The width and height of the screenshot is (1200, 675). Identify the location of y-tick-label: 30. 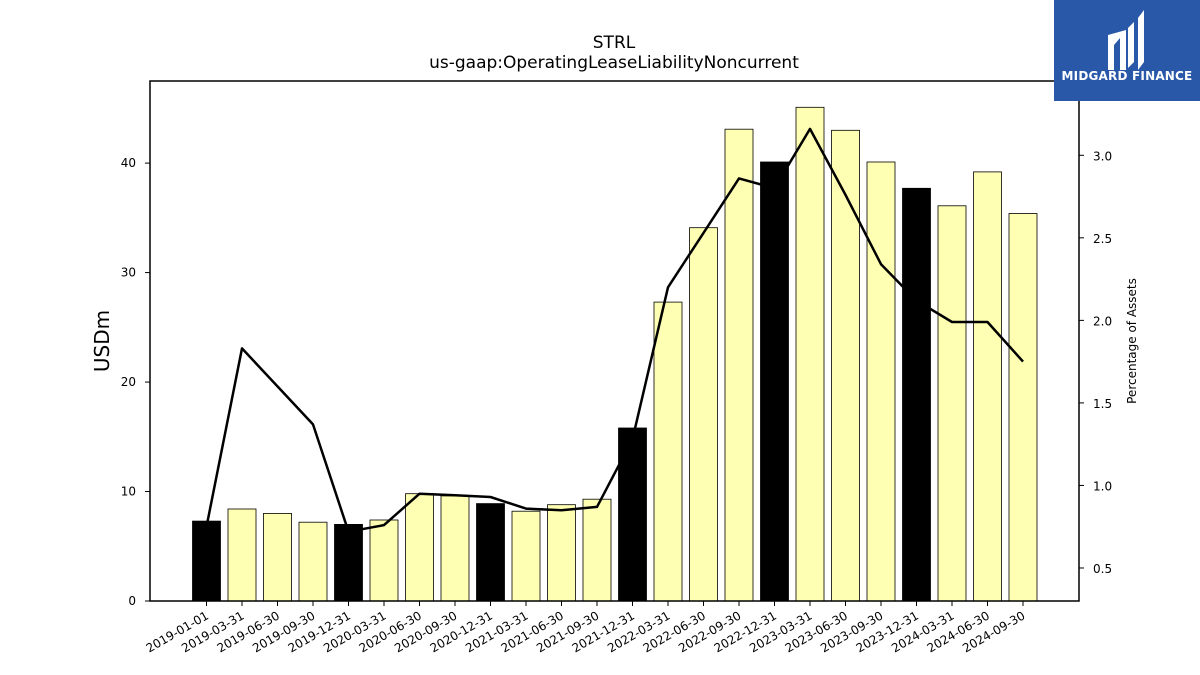
(128, 273).